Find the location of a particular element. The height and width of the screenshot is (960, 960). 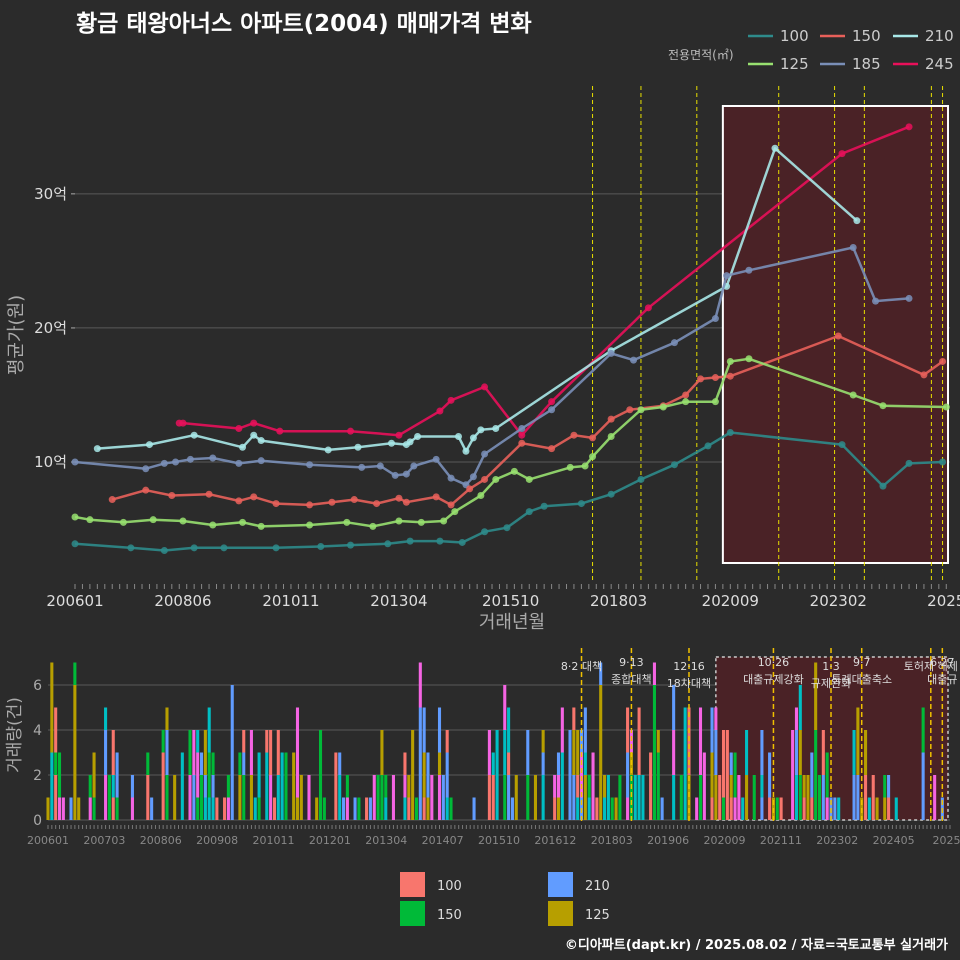

policy-annotation: 12·16 is located at coordinates (689, 666).